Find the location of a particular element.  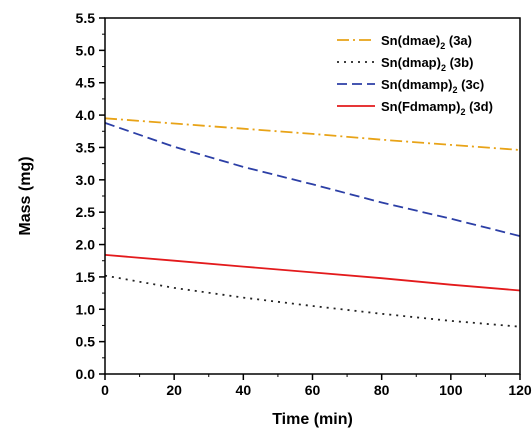

legend-label-3: Sn(dmamp)2 (3c) is located at coordinates (432, 86).